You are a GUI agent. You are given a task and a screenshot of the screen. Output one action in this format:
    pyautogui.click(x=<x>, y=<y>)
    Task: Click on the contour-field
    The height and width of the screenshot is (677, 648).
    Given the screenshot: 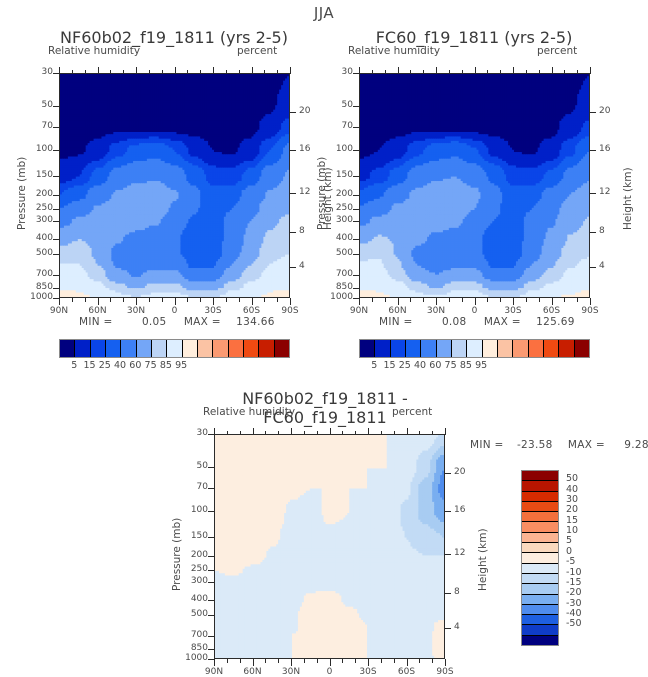 What is the action you would take?
    pyautogui.click(x=474, y=185)
    